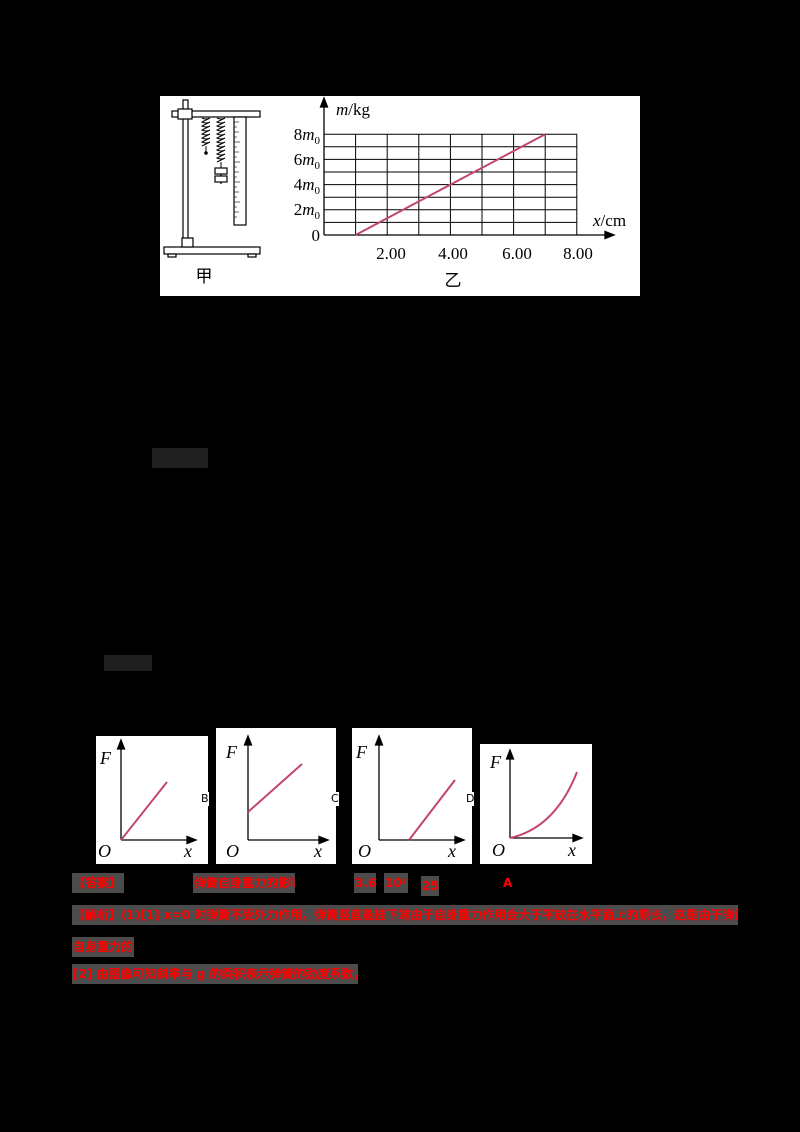 This screenshot has width=800, height=1132. Describe the element at coordinates (307, 161) in the screenshot. I see `svg-text: 6m0` at that location.